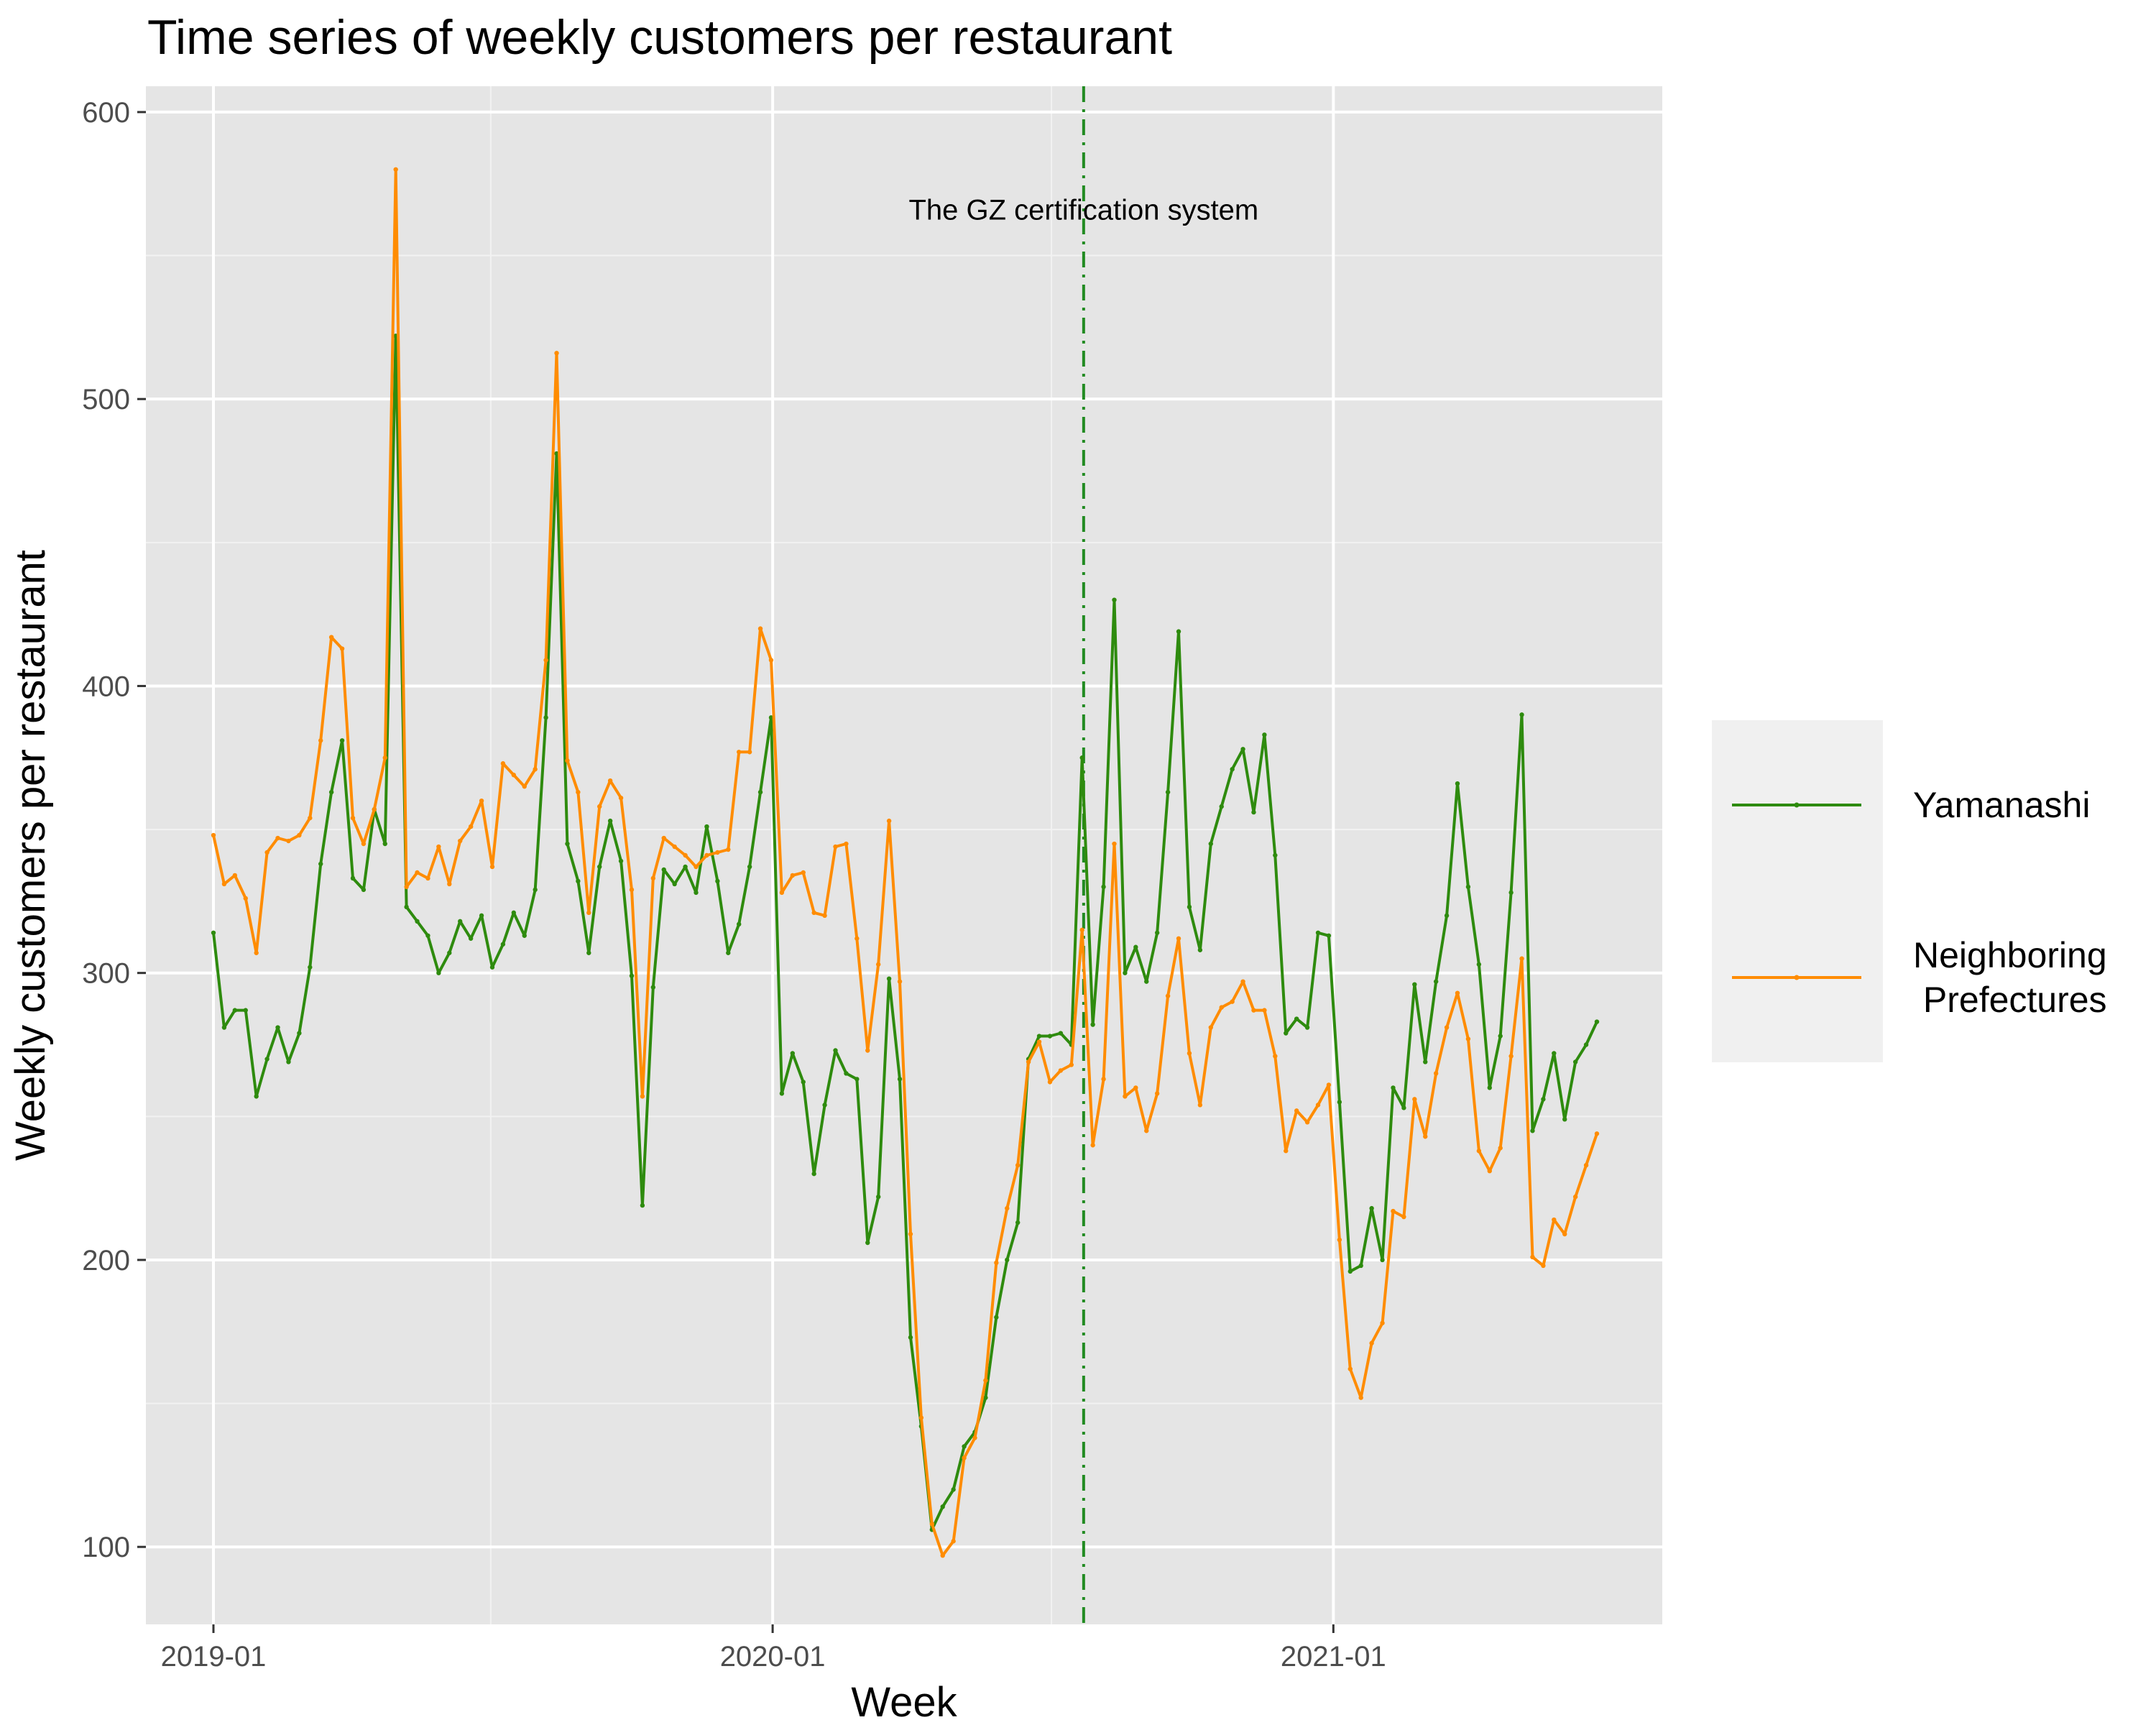  I want to click on x-tick-label: 2021-01, so click(1333, 1657).